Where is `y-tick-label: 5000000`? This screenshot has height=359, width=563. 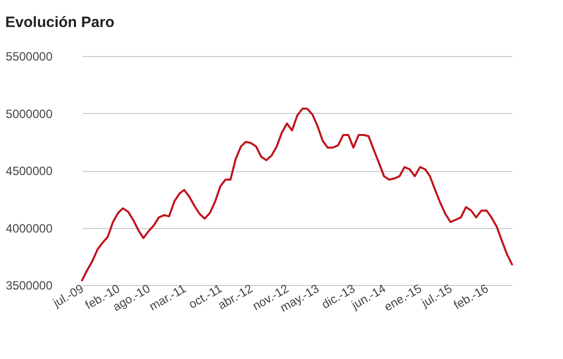 y-tick-label: 5000000 is located at coordinates (29, 113).